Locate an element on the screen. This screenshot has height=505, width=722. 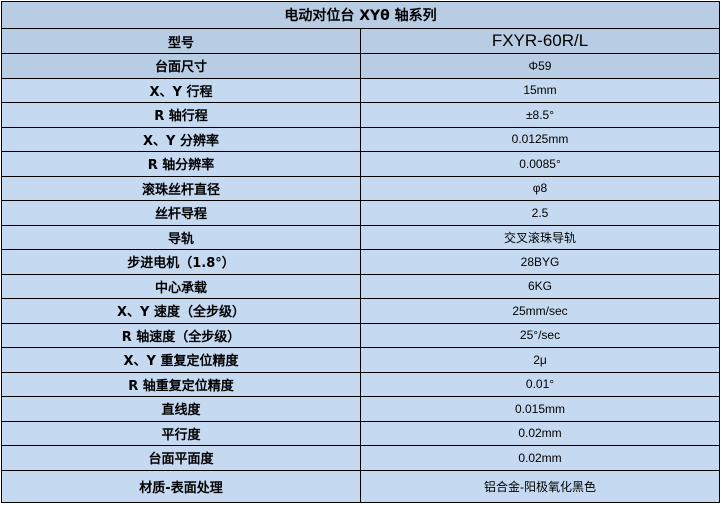
table-row: 步进电机（1.8°） 28BYG is located at coordinates (360, 262).